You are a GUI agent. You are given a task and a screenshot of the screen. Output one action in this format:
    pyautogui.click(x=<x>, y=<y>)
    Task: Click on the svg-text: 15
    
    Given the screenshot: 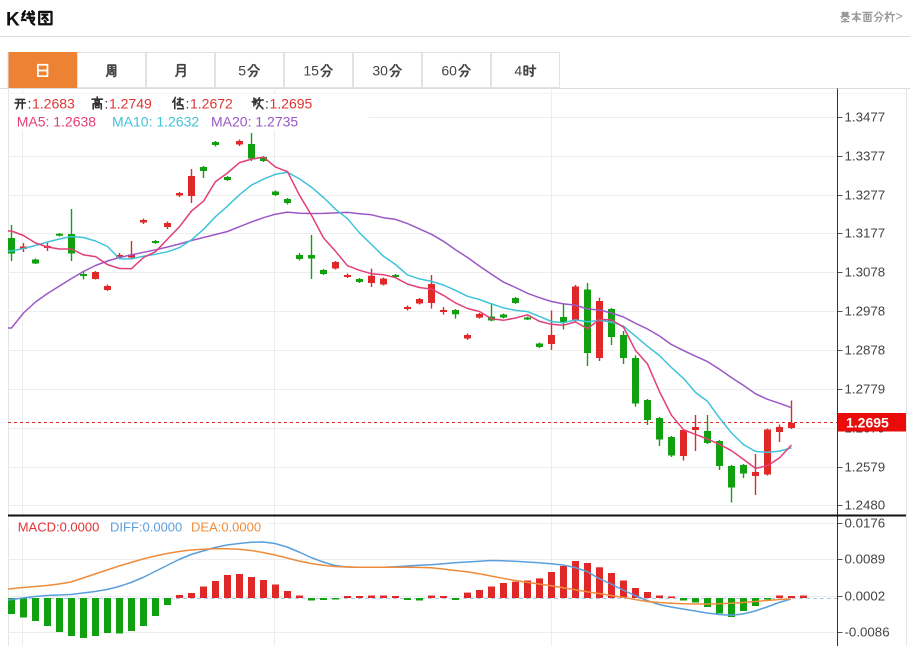 What is the action you would take?
    pyautogui.click(x=311, y=71)
    